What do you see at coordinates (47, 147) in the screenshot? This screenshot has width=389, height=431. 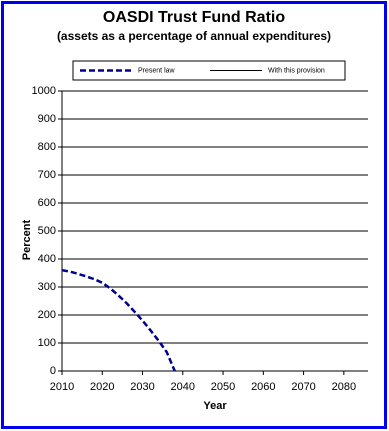 I see `y-tick-label: 800` at bounding box center [47, 147].